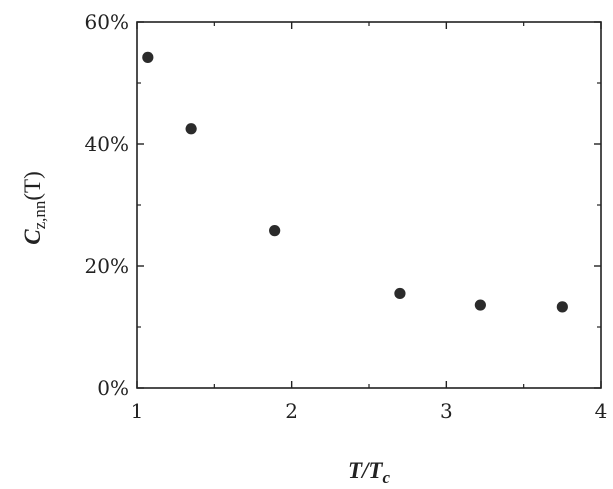 The width and height of the screenshot is (613, 489). What do you see at coordinates (32, 237) in the screenshot?
I see `y-axis-title-main: C` at bounding box center [32, 237].